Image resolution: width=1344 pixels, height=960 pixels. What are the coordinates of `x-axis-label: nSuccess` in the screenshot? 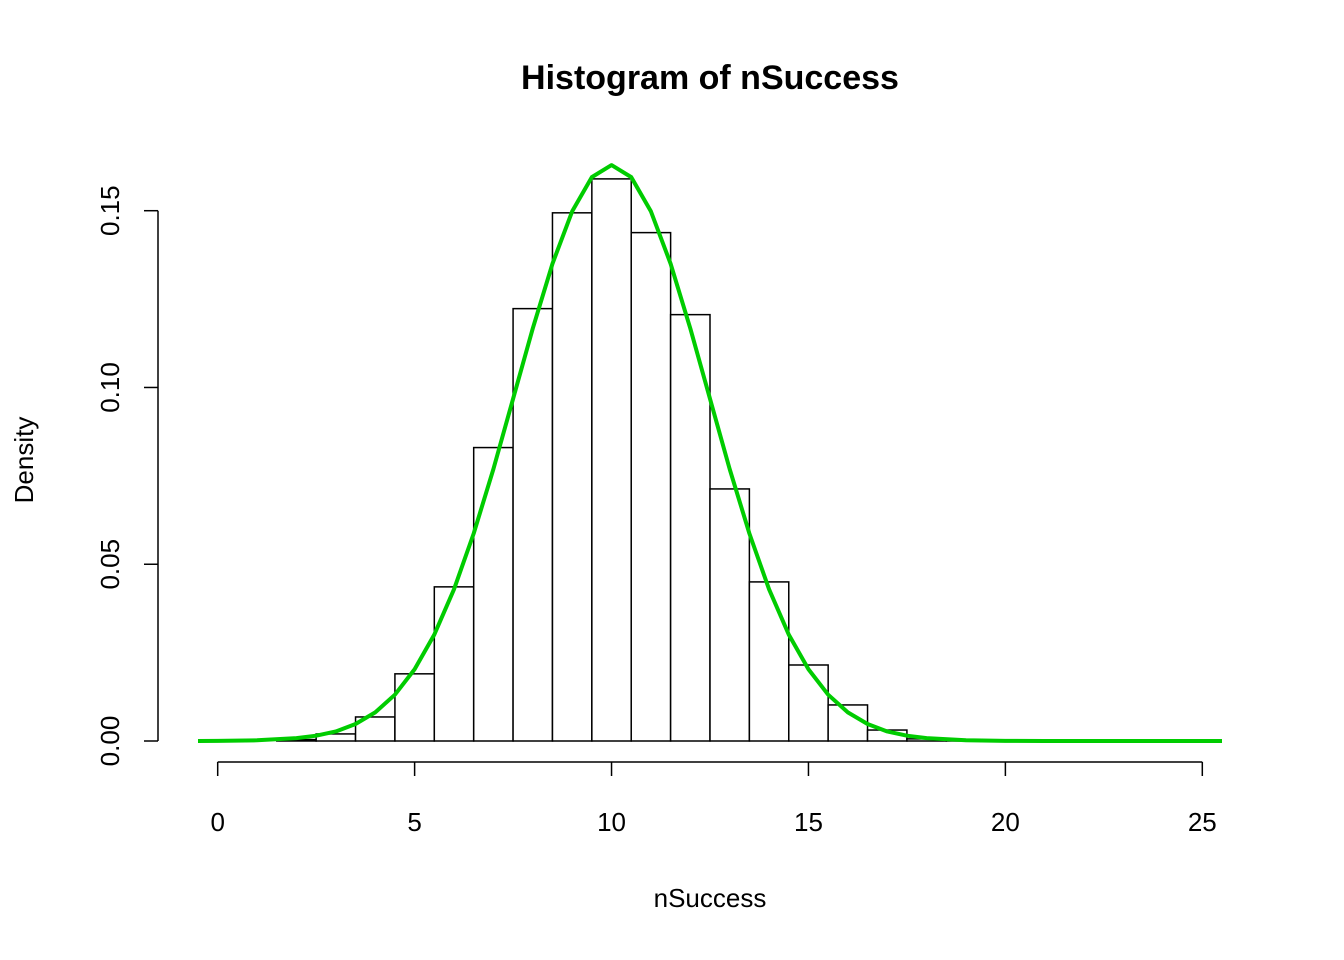 It's located at (710, 898).